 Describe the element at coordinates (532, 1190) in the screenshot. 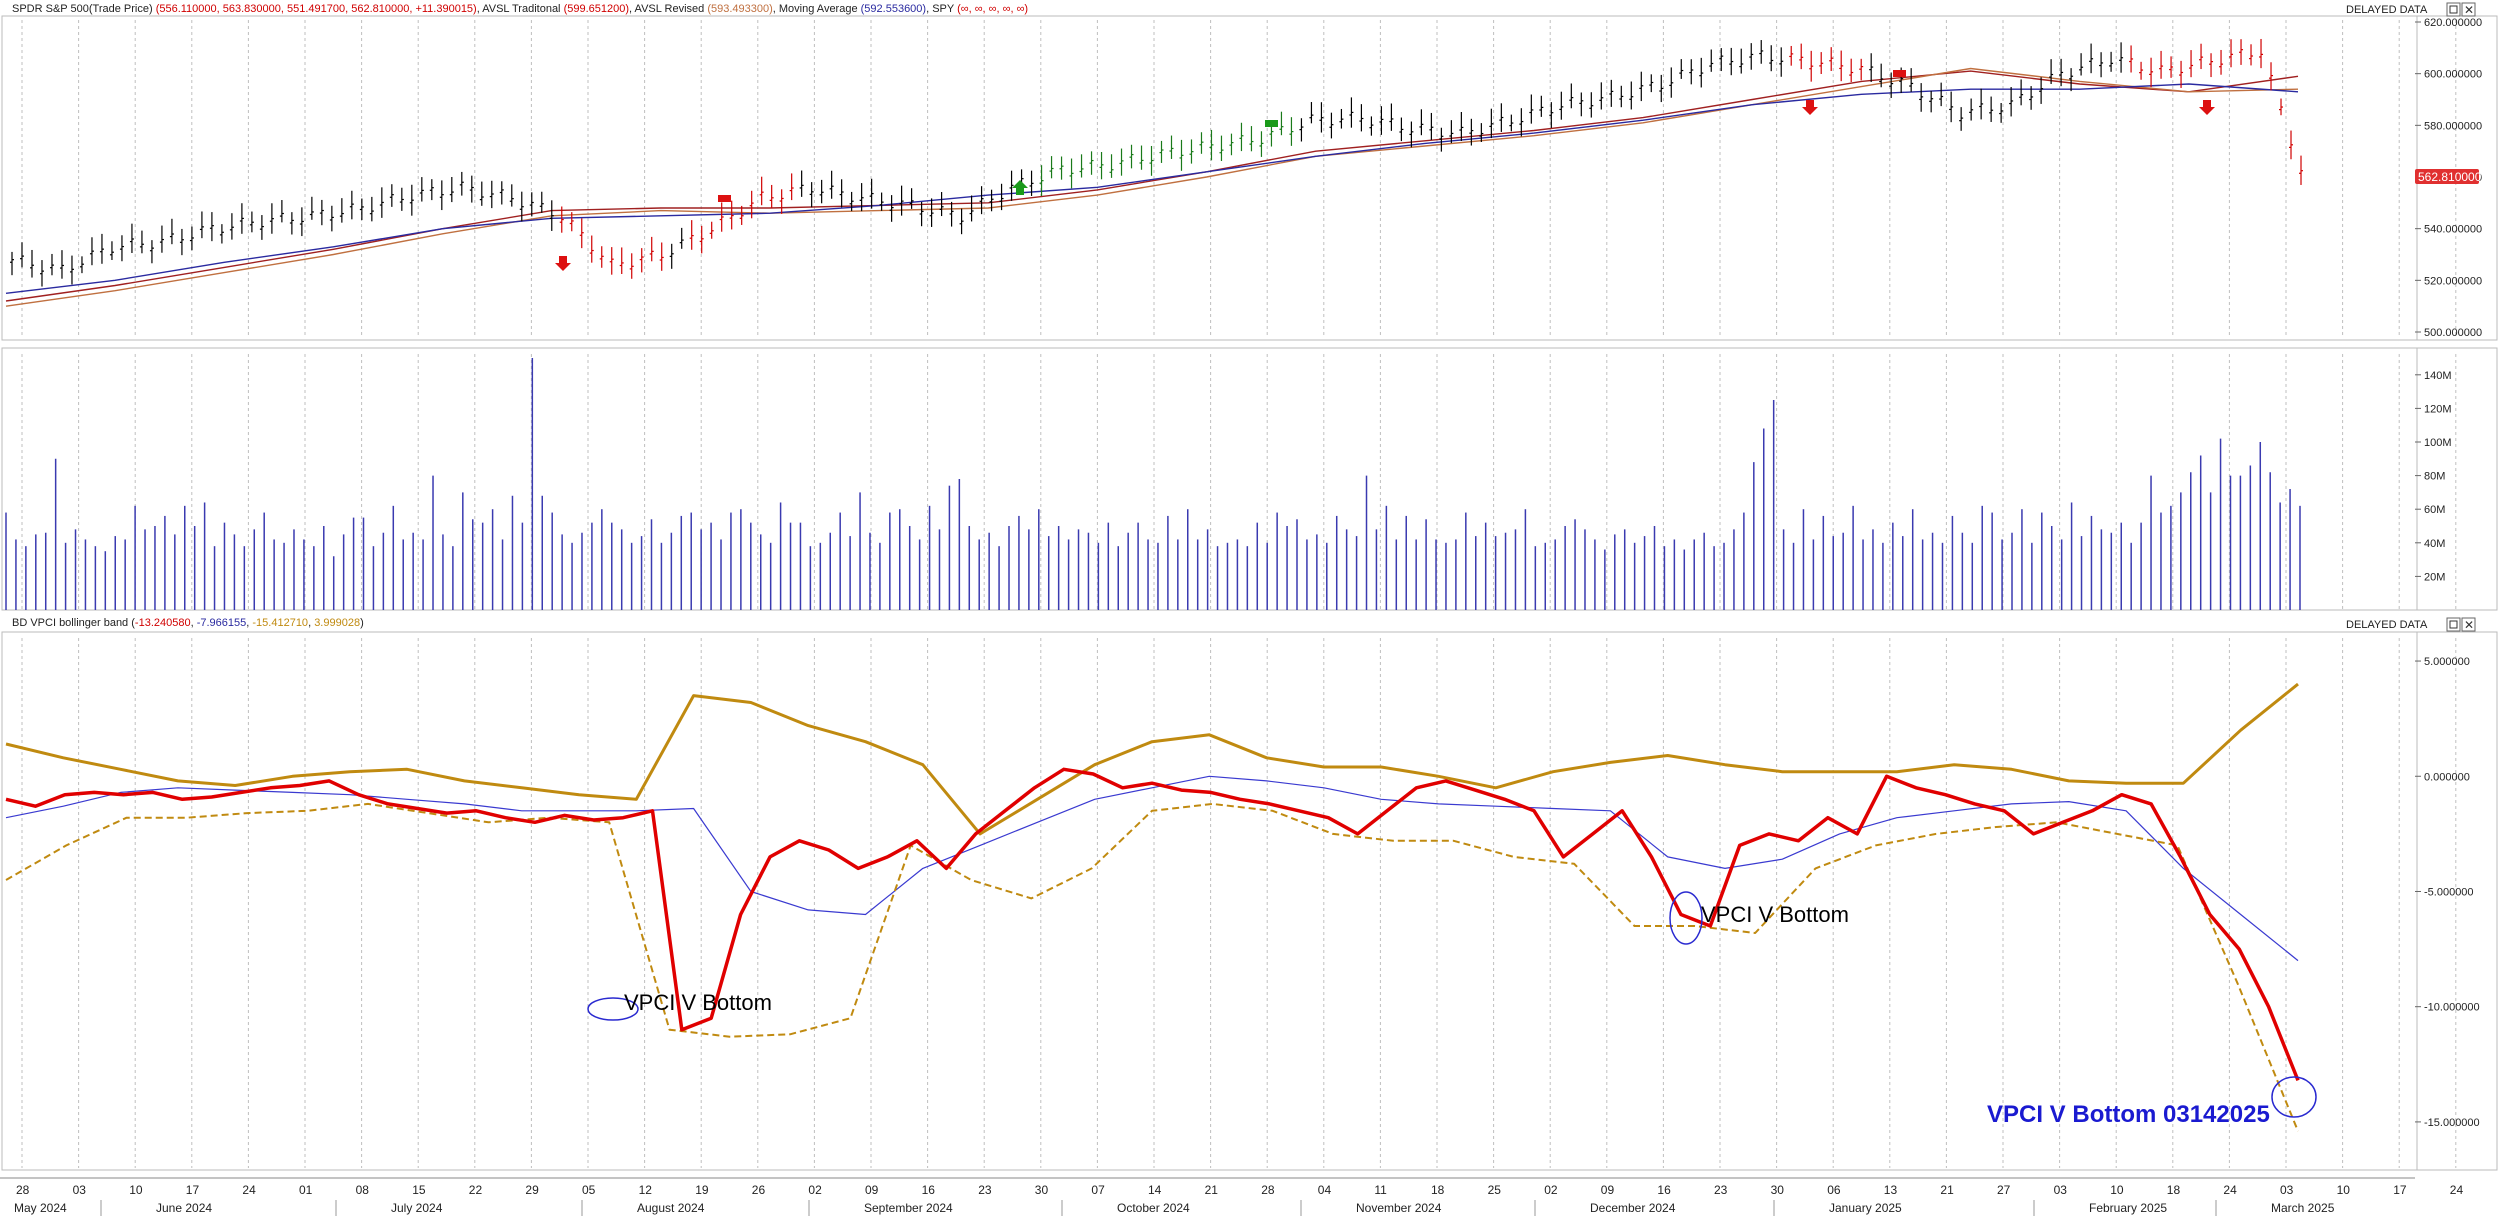

I see `x-tick-label: 29` at that location.